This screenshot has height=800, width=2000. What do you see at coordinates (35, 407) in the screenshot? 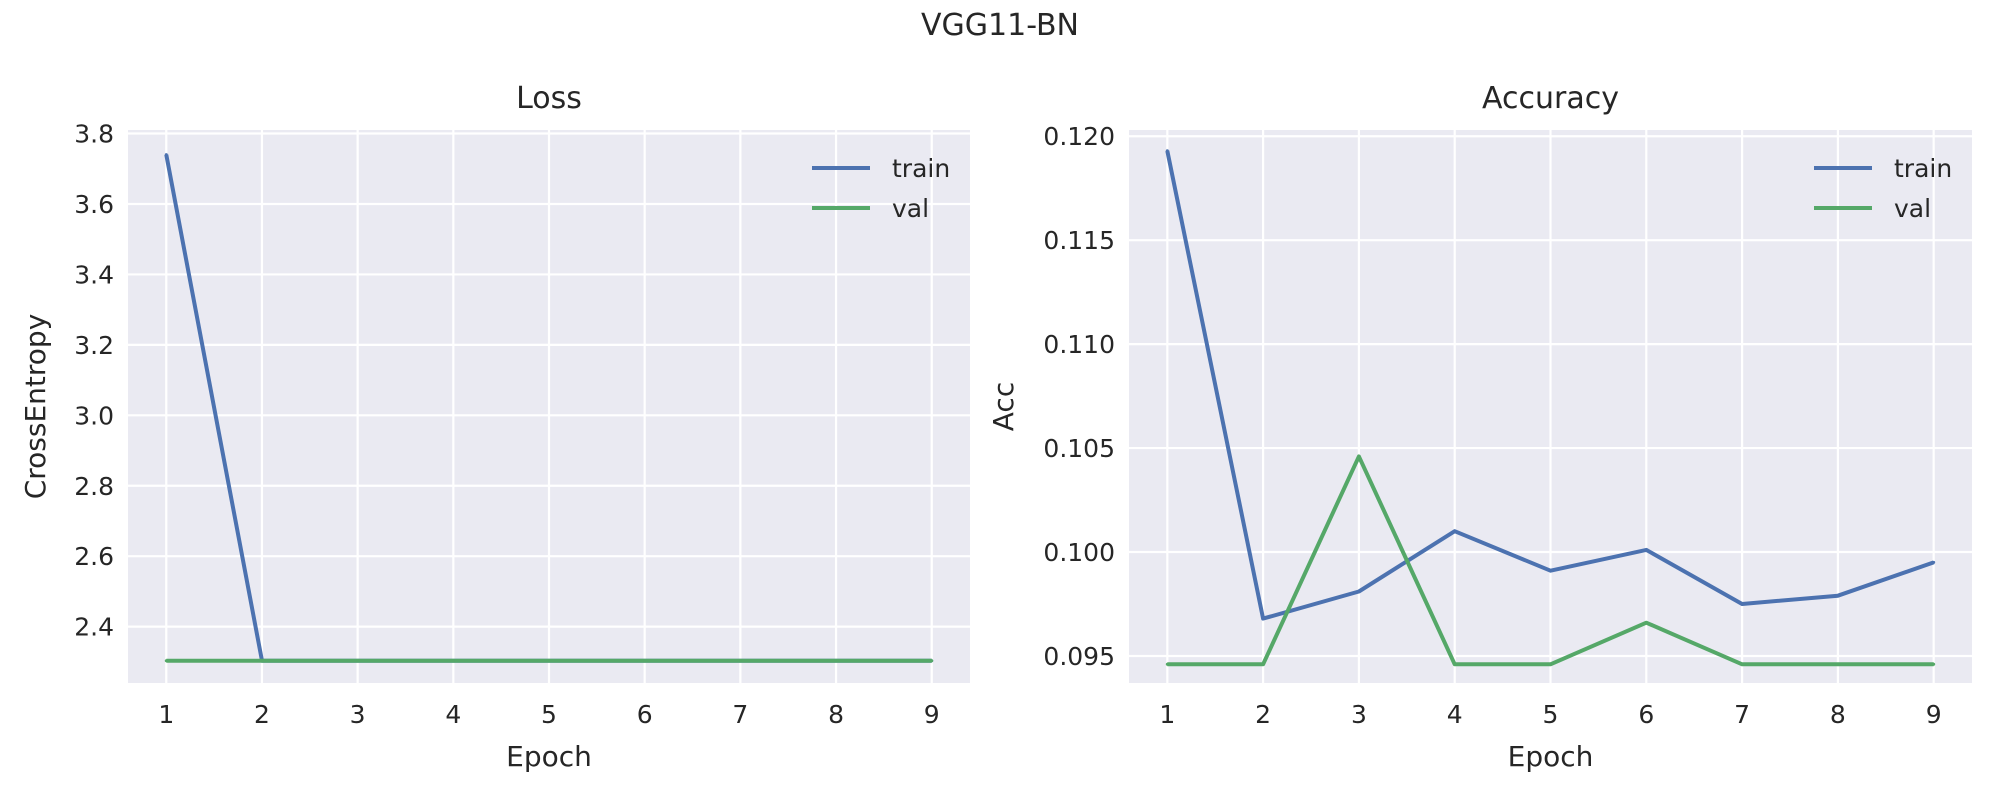
I see `y-axis-label: CrossEntropy` at bounding box center [35, 407].